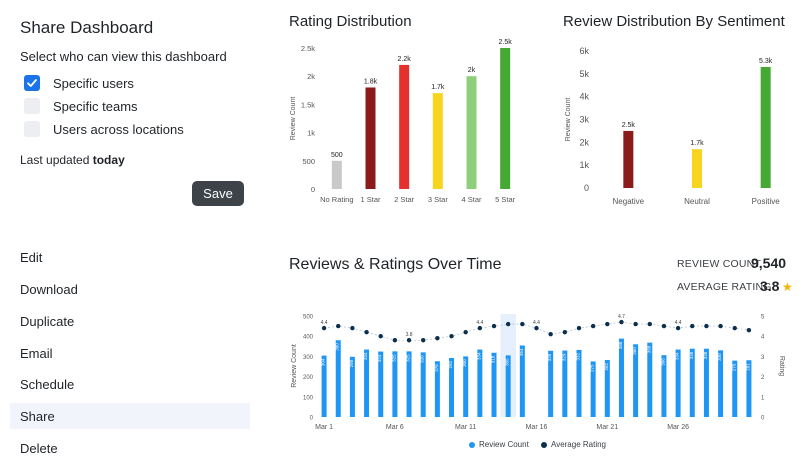 Image resolution: width=812 pixels, height=473 pixels. I want to click on menu-item-edit: Edit, so click(31, 257).